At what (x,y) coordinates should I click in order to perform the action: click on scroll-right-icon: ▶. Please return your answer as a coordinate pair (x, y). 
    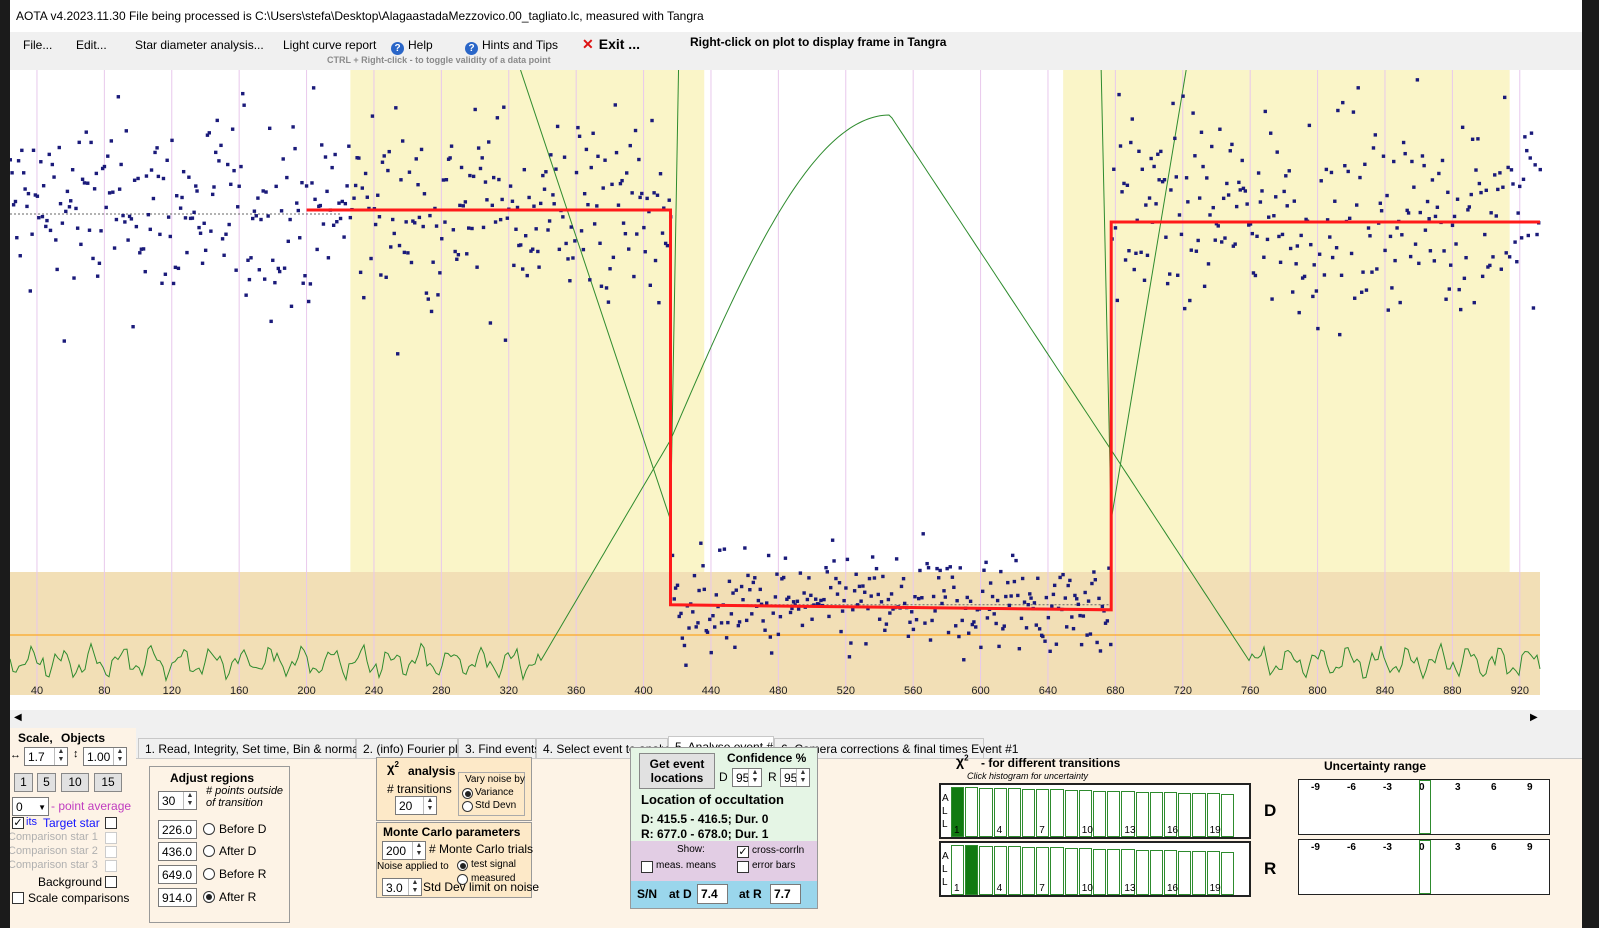
    Looking at the image, I should click on (1534, 717).